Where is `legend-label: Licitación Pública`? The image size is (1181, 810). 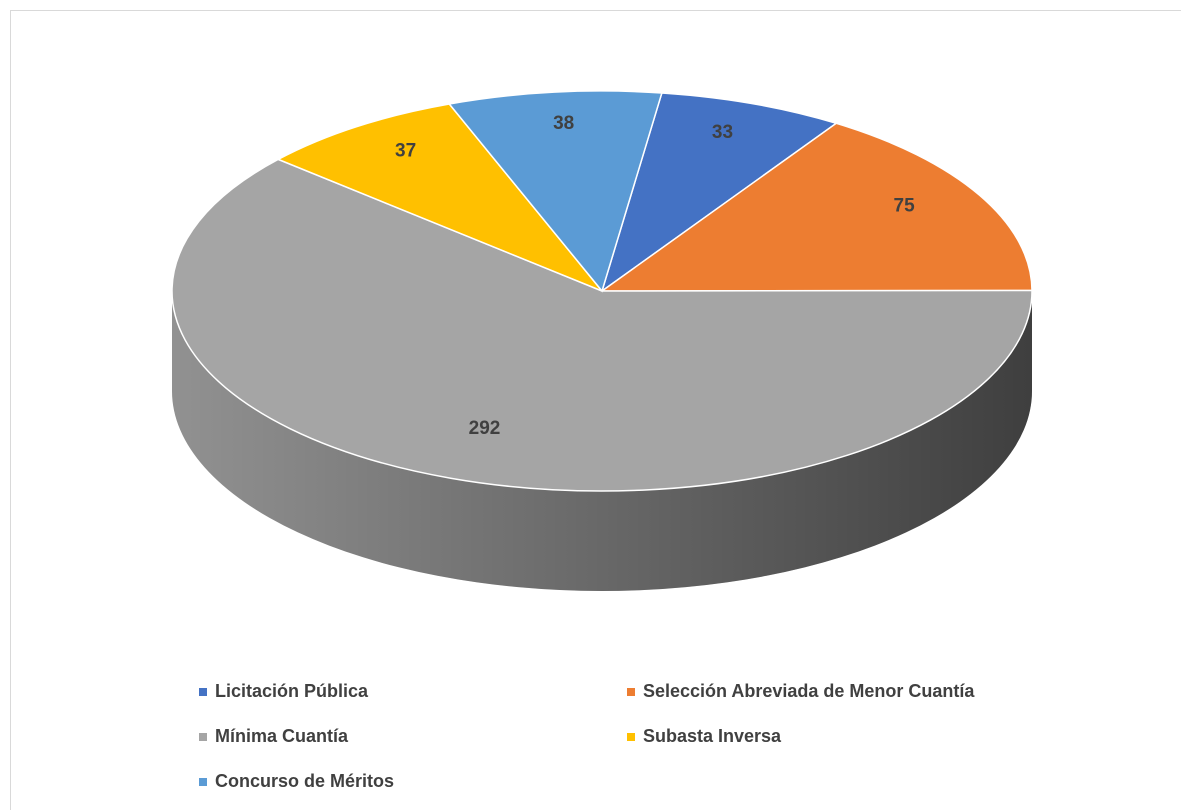
legend-label: Licitación Pública is located at coordinates (292, 691).